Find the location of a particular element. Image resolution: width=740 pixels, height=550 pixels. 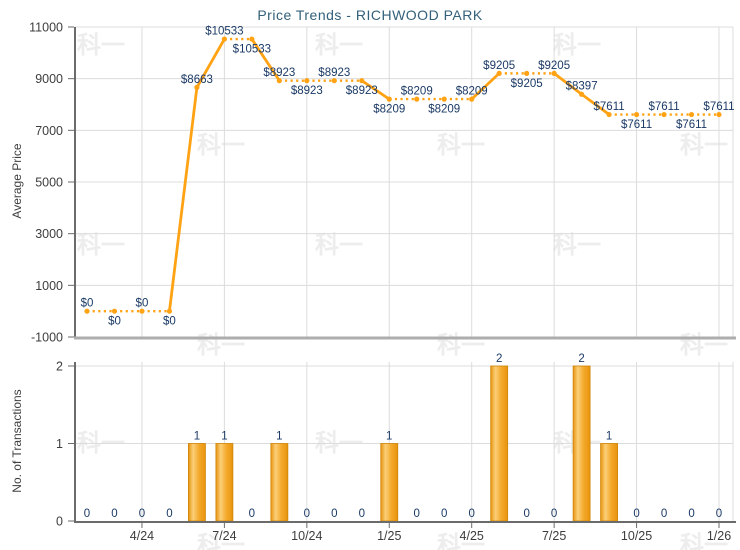

transaction-count-label: 2 is located at coordinates (499, 359).